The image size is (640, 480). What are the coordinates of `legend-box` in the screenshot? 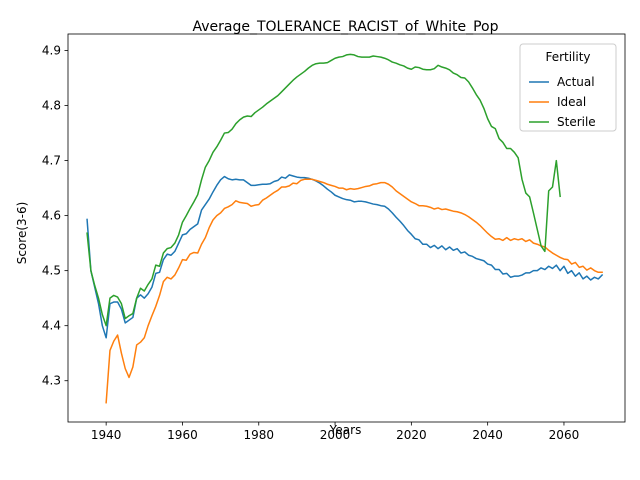 It's located at (568, 87).